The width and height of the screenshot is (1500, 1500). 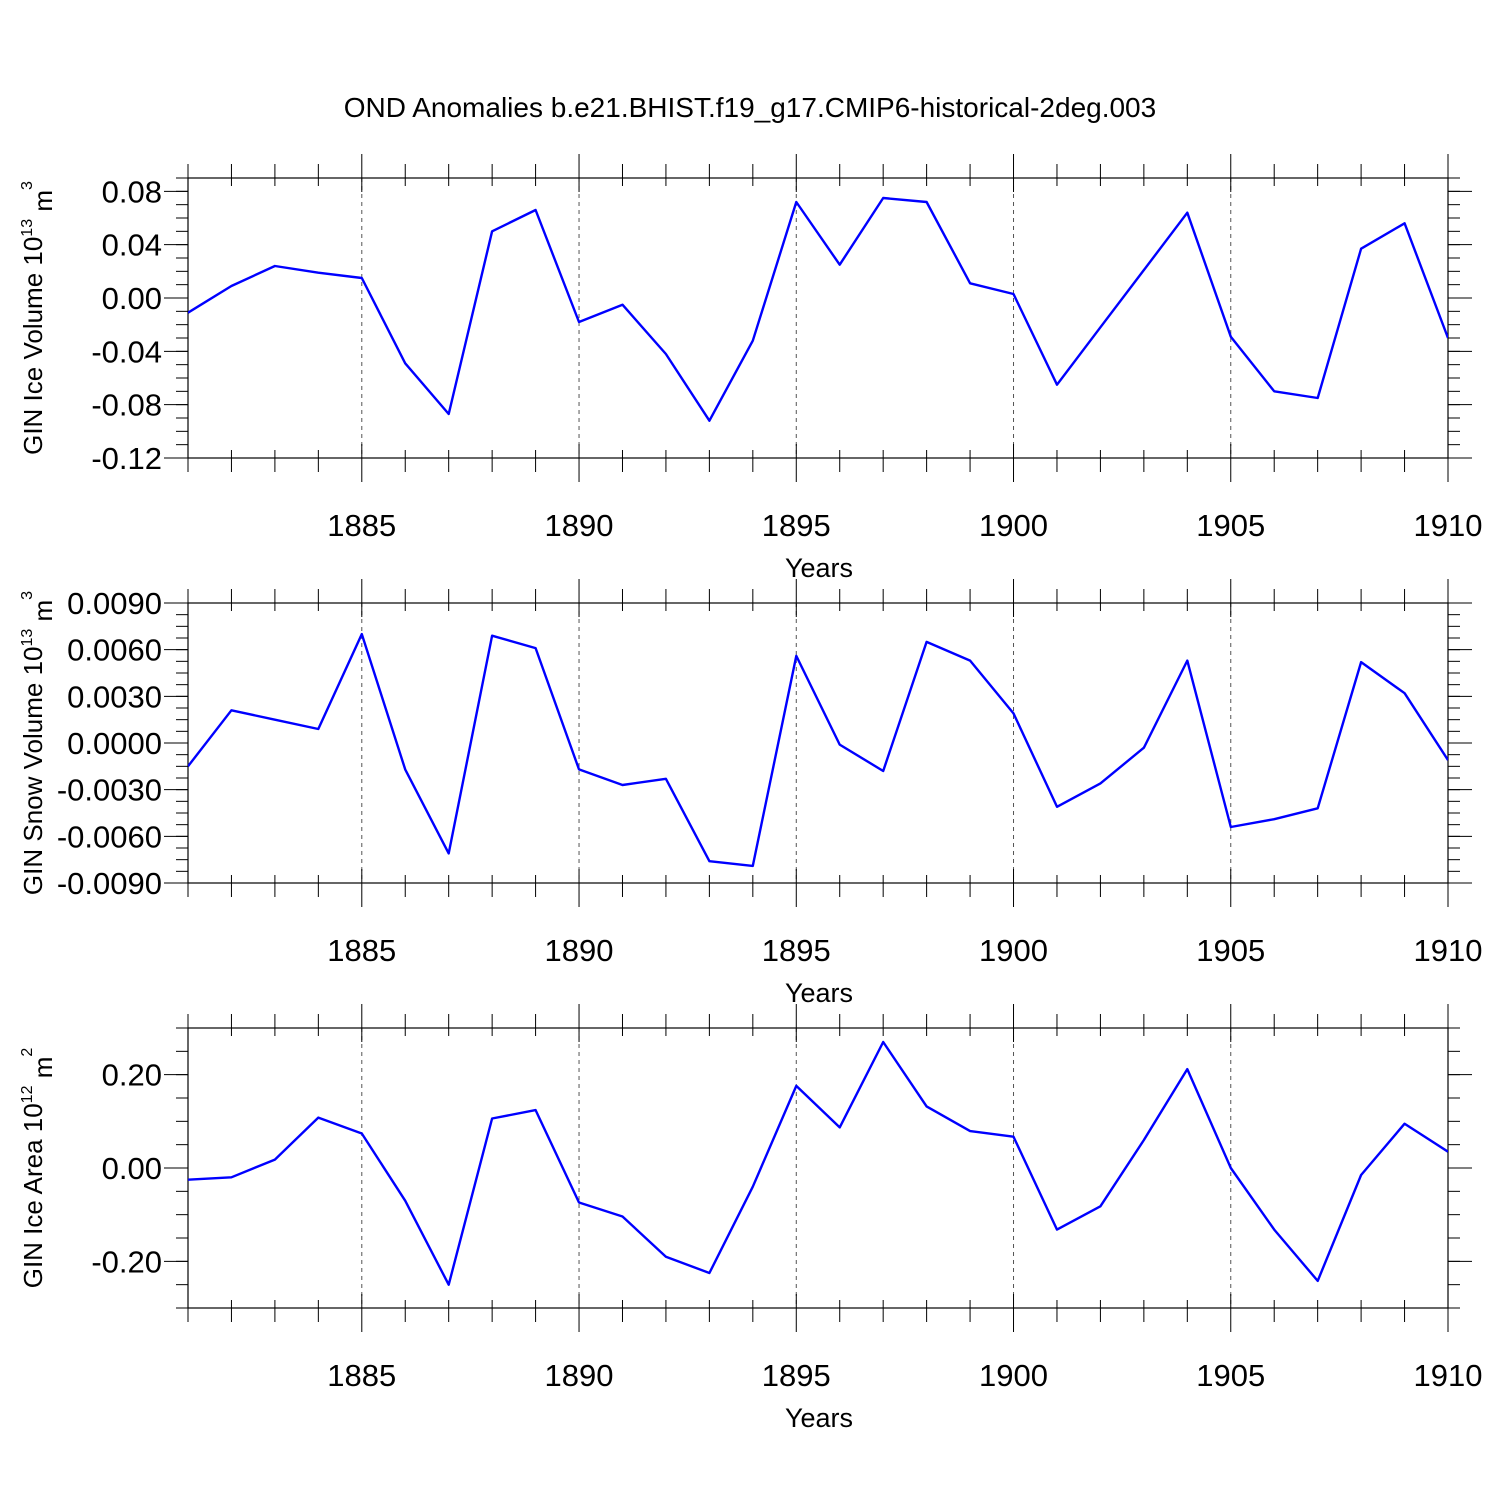 I want to click on y-tick-label: 0.08, so click(x=132, y=191).